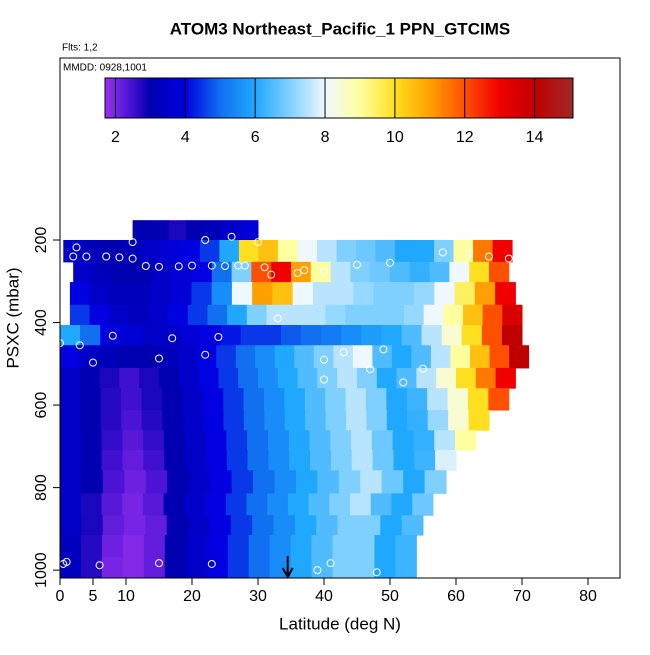 The width and height of the screenshot is (650, 655). I want to click on x-tick-label: 20, so click(192, 596).